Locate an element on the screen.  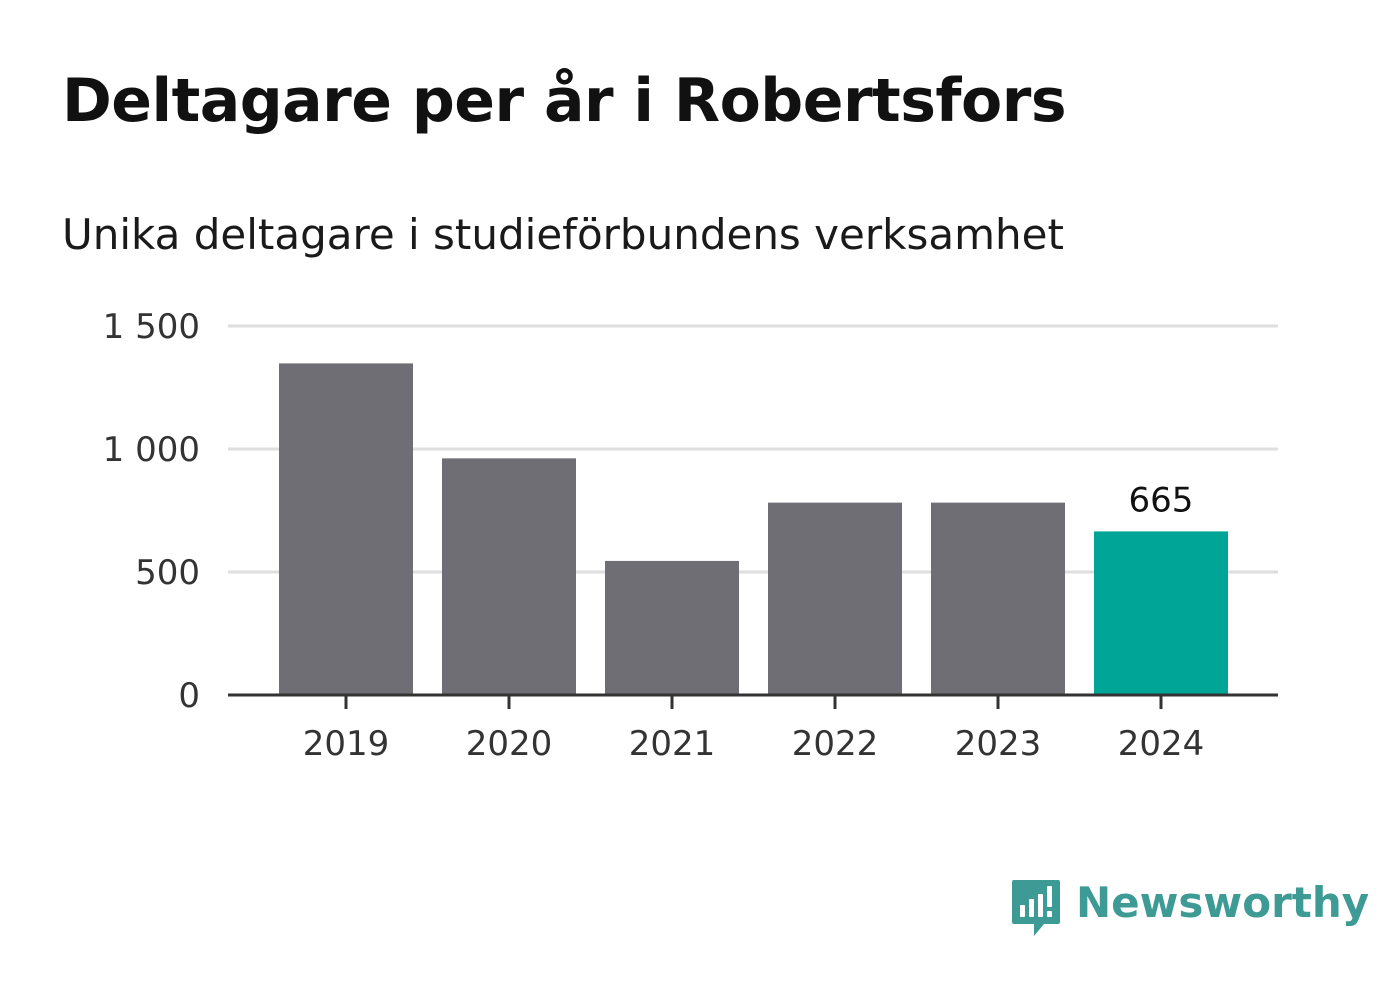
y-tick-label: 1 000 is located at coordinates (151, 450).